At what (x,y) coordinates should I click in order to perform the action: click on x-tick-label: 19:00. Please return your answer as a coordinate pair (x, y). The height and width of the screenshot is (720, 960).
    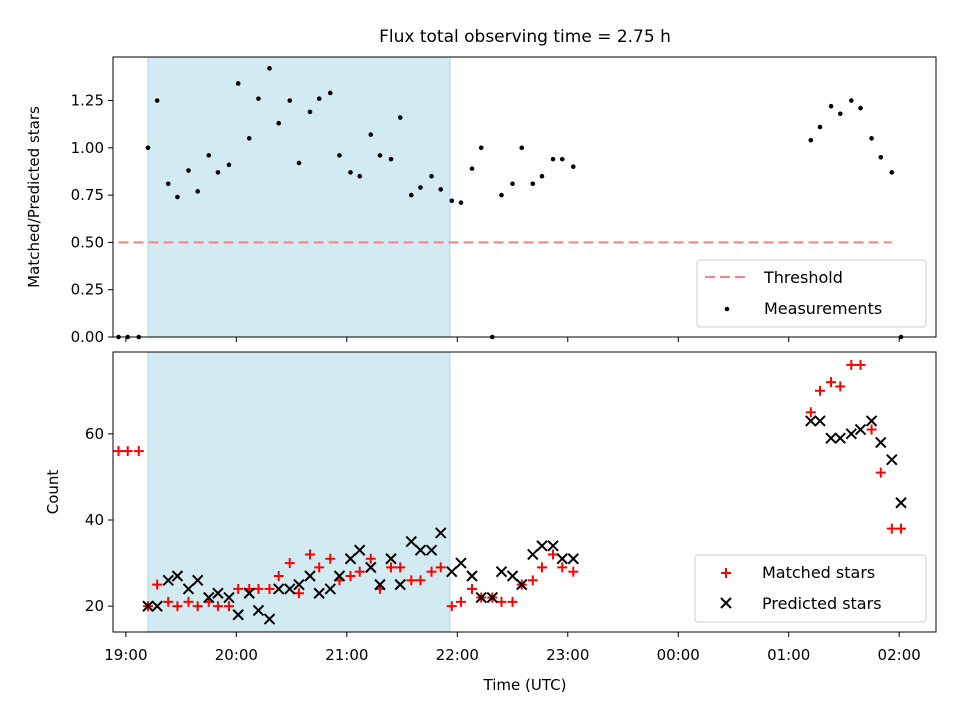
    Looking at the image, I should click on (125, 655).